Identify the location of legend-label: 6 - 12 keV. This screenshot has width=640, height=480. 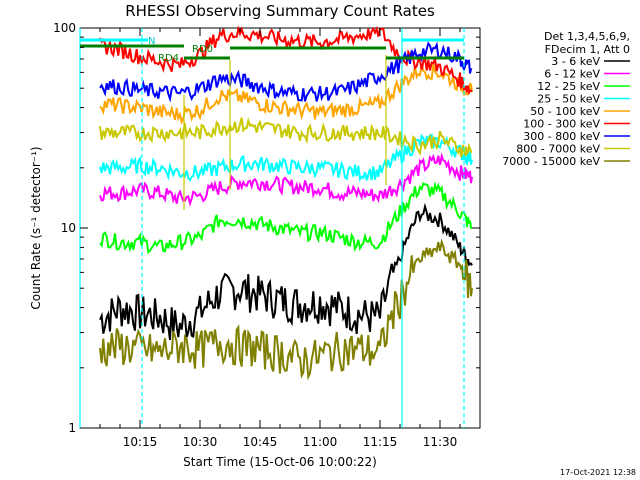
(572, 74).